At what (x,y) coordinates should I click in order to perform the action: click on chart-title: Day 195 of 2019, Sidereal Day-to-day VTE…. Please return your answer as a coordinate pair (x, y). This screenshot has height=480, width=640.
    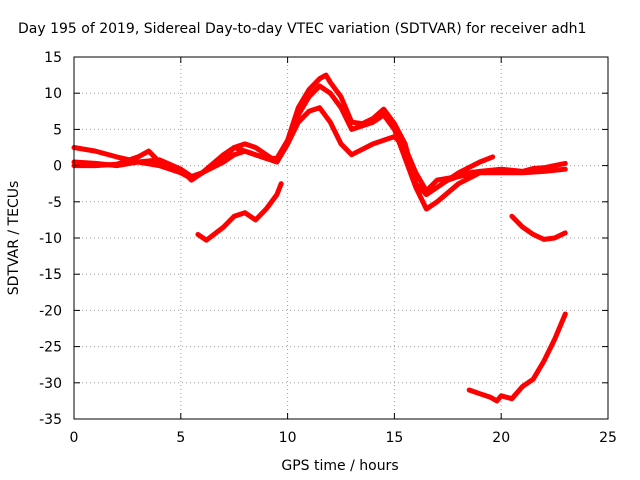
    Looking at the image, I should click on (302, 29).